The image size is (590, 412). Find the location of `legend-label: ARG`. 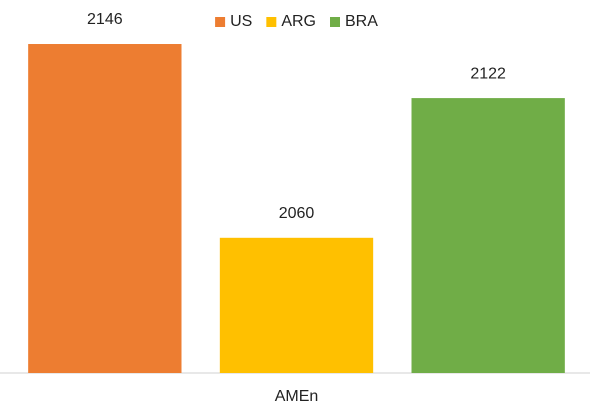

legend-label: ARG is located at coordinates (298, 21).